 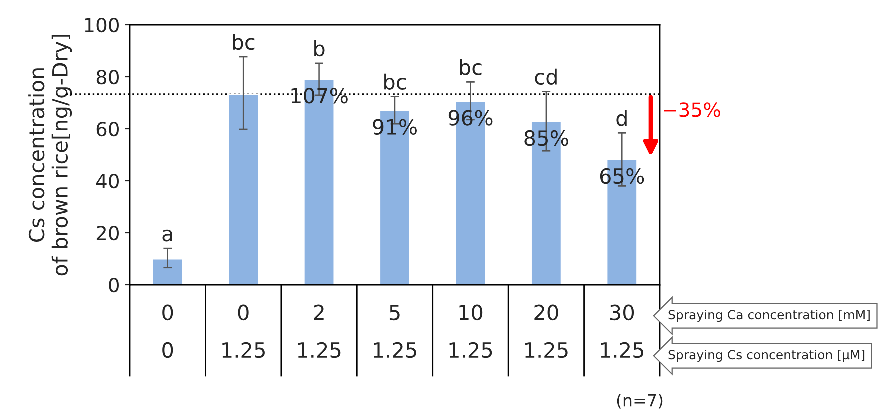 I want to click on y-tick-label: 20, so click(x=107, y=233).